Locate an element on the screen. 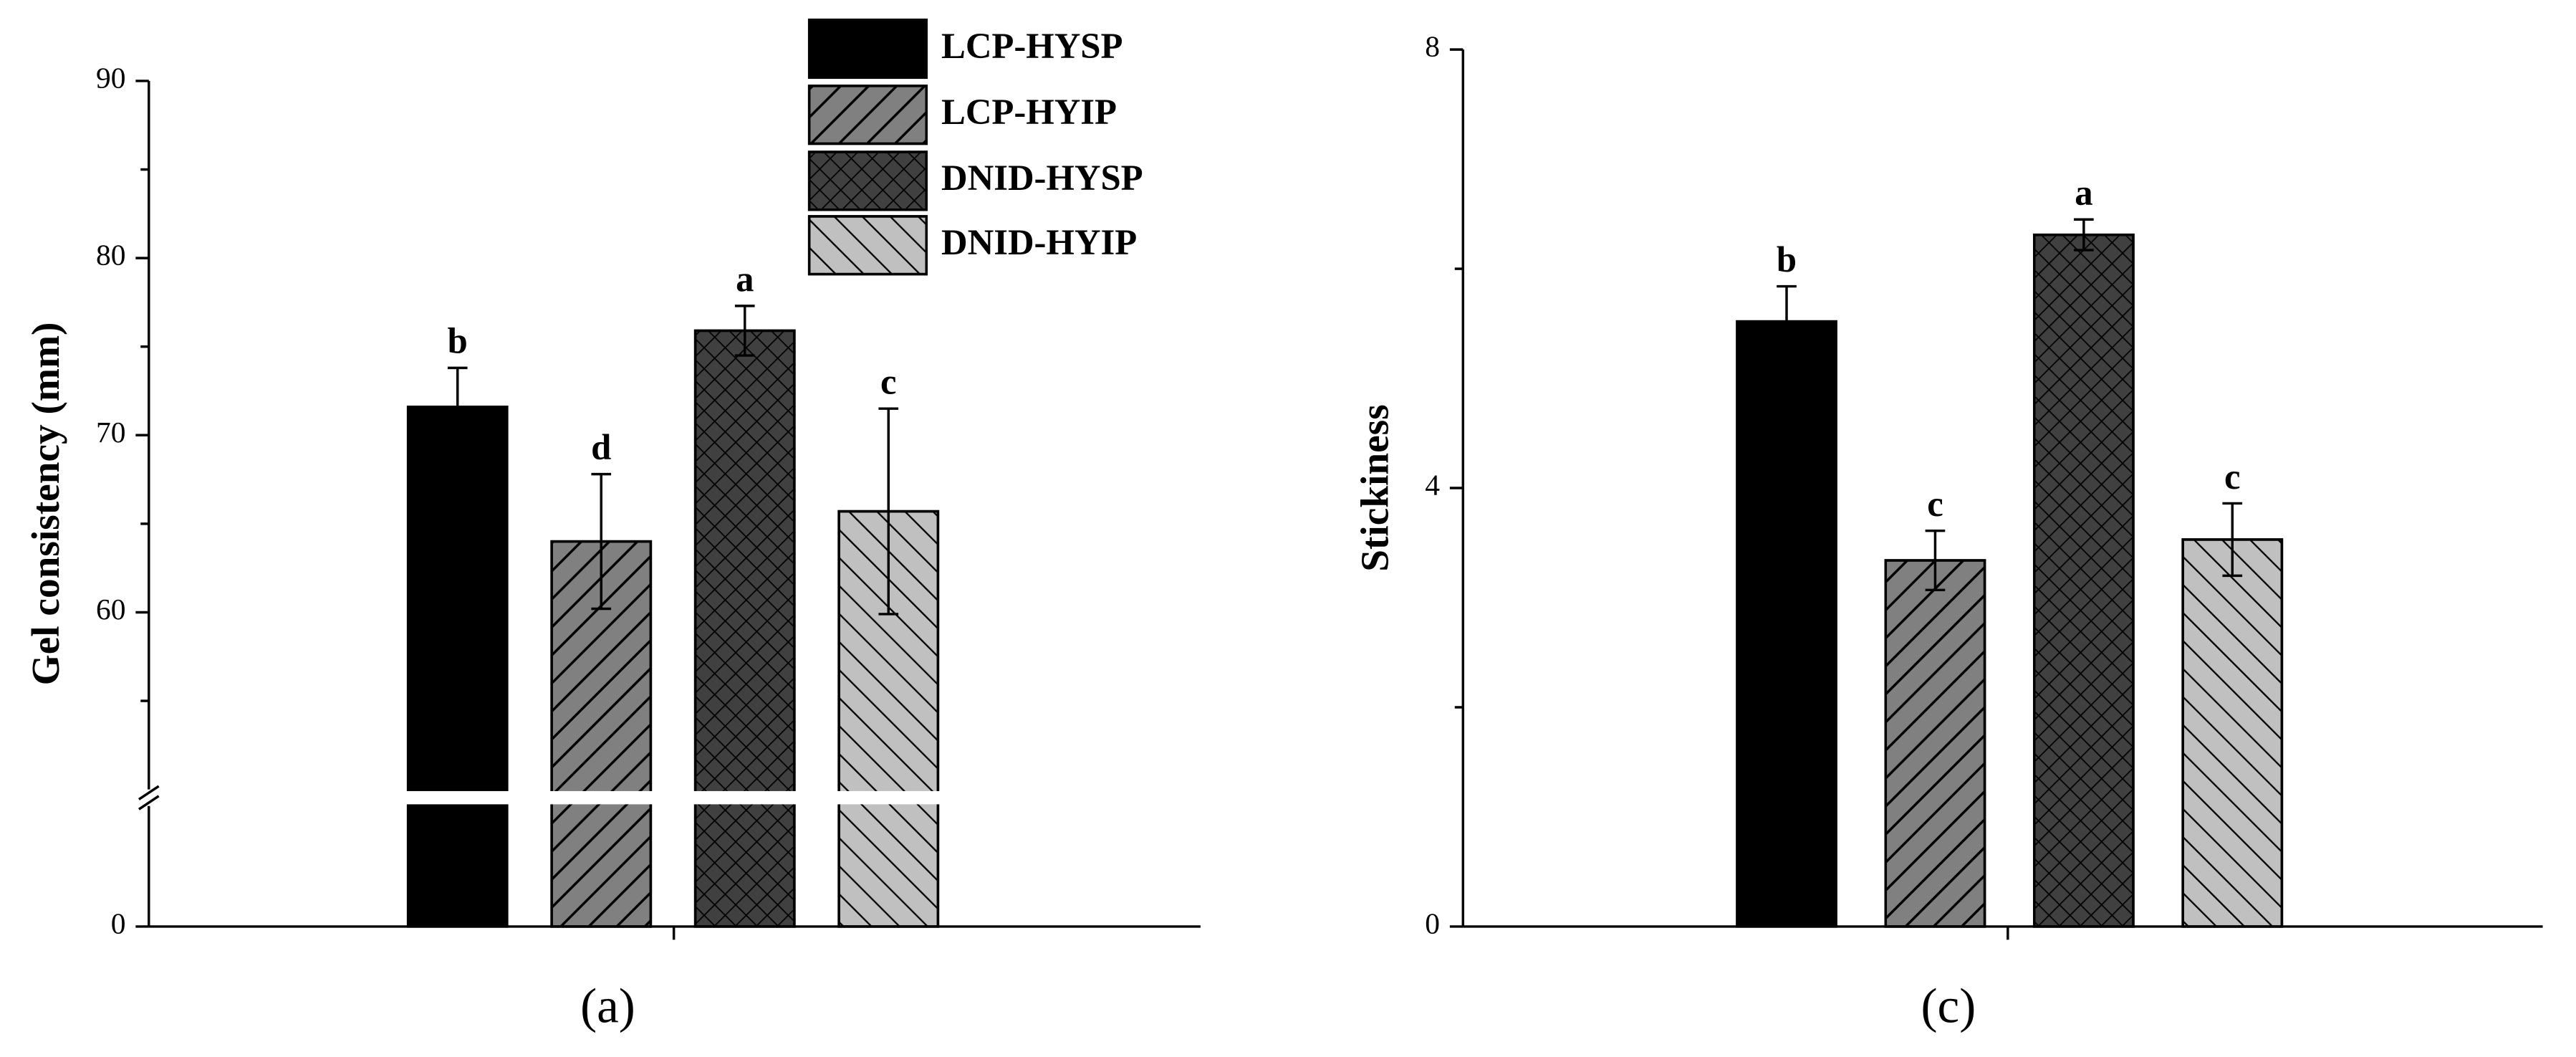  significance-letter: d is located at coordinates (601, 447).